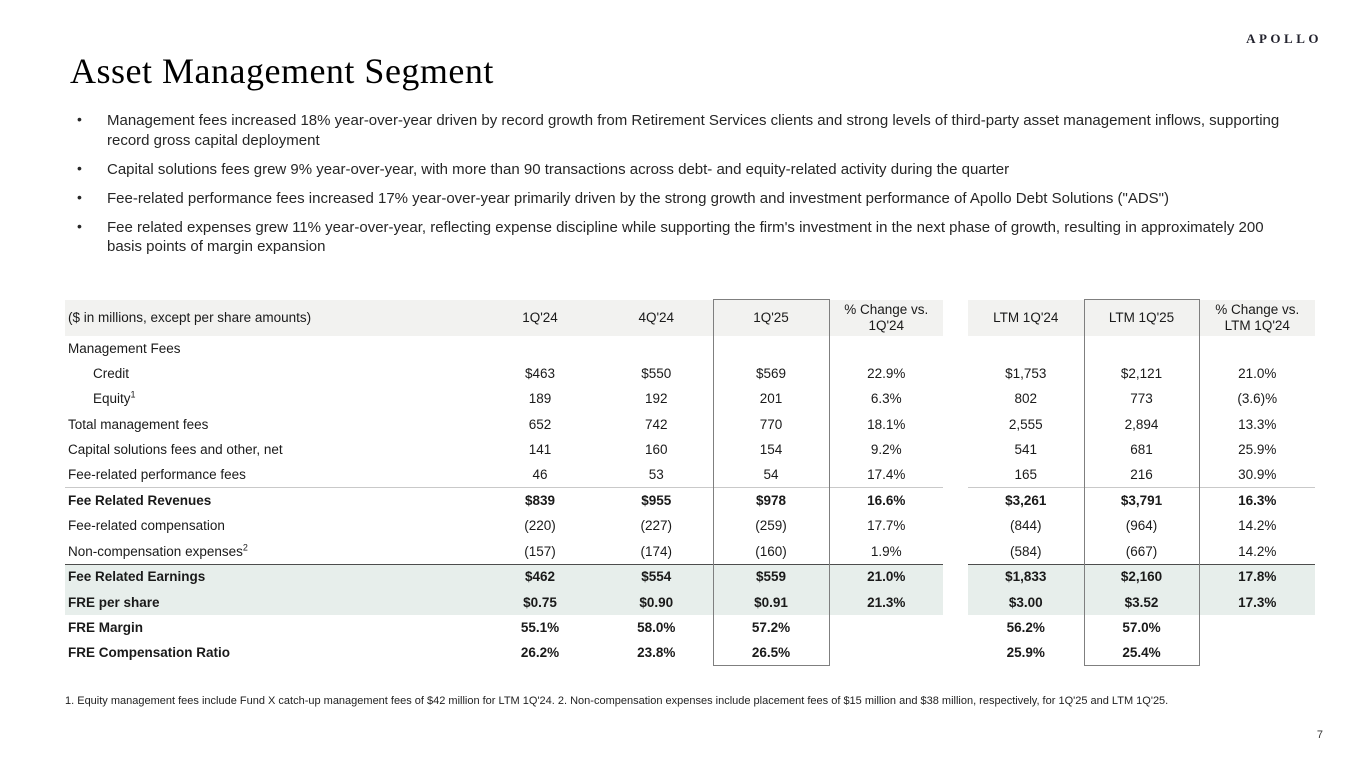  I want to click on row-label: FRE per share, so click(272, 602).